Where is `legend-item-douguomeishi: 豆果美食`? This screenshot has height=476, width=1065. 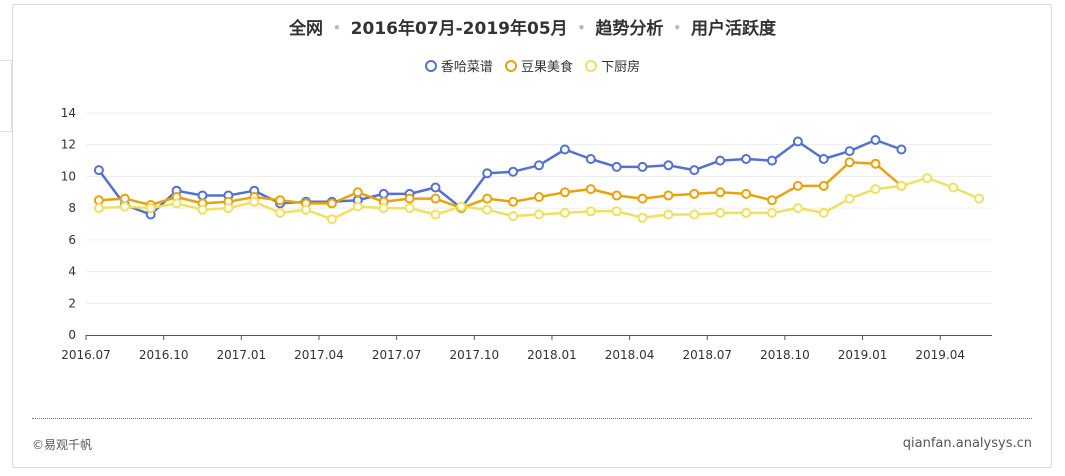
legend-item-douguomeishi: 豆果美食 is located at coordinates (538, 65).